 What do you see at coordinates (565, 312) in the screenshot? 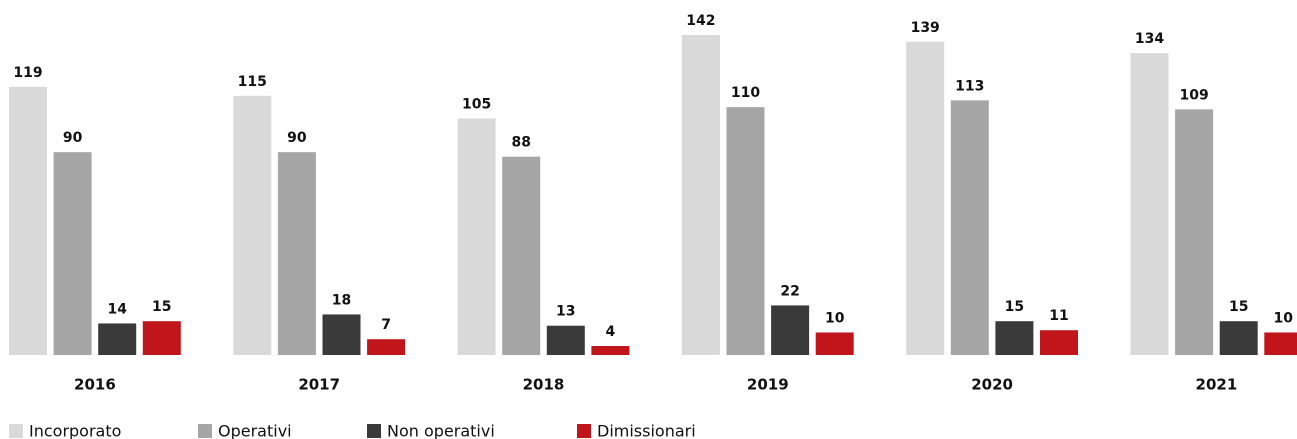
I see `data-label: 13` at bounding box center [565, 312].